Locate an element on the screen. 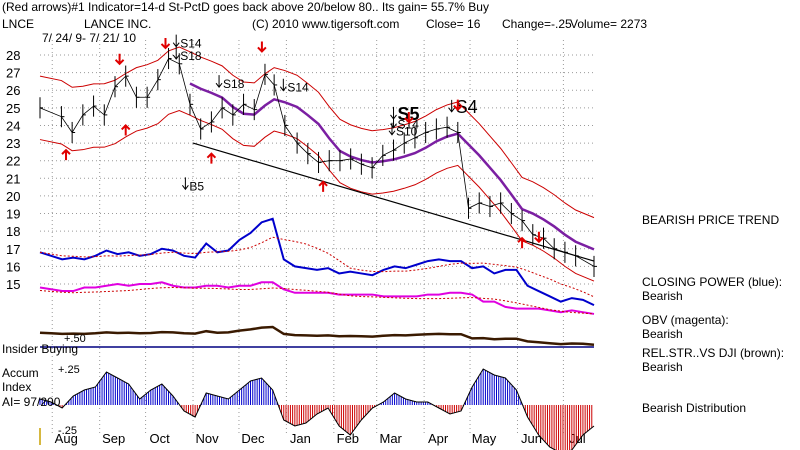 This screenshot has width=800, height=450. y-tick-label: 21 is located at coordinates (13, 178).